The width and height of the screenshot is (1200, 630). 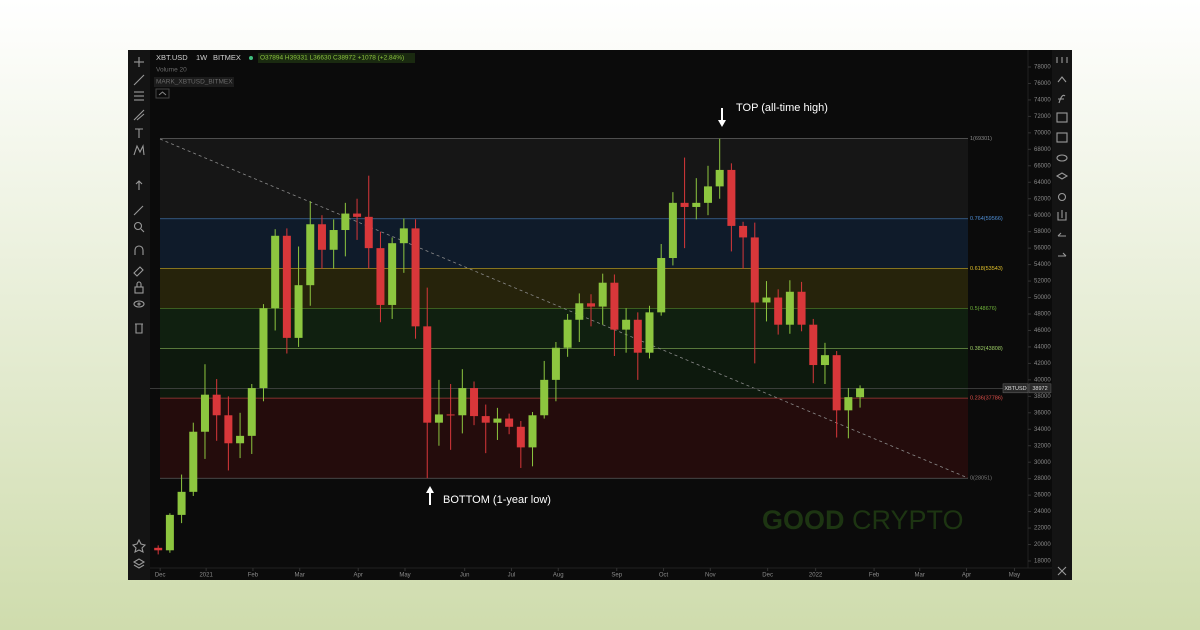 What do you see at coordinates (1042, 562) in the screenshot?
I see `y-tick-label: 18000` at bounding box center [1042, 562].